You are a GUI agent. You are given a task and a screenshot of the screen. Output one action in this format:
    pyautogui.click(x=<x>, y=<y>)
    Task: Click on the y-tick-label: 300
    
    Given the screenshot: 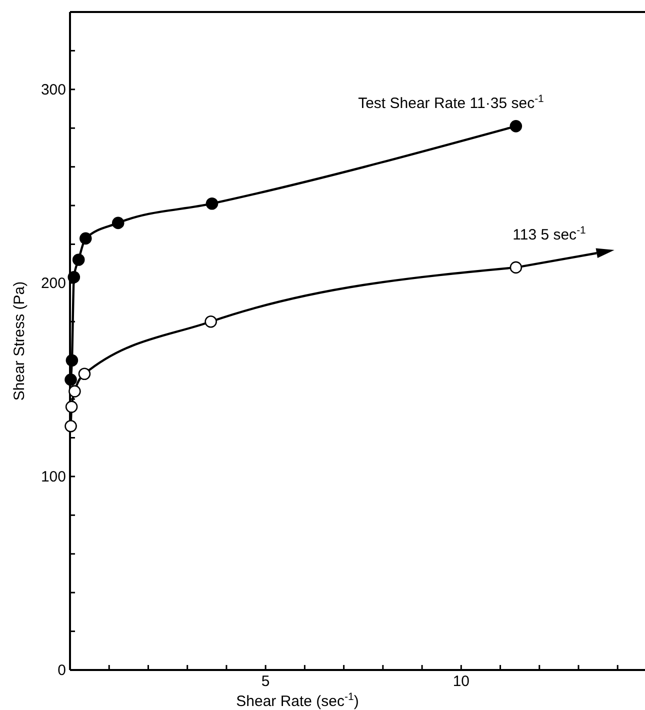 What is the action you would take?
    pyautogui.click(x=53, y=89)
    